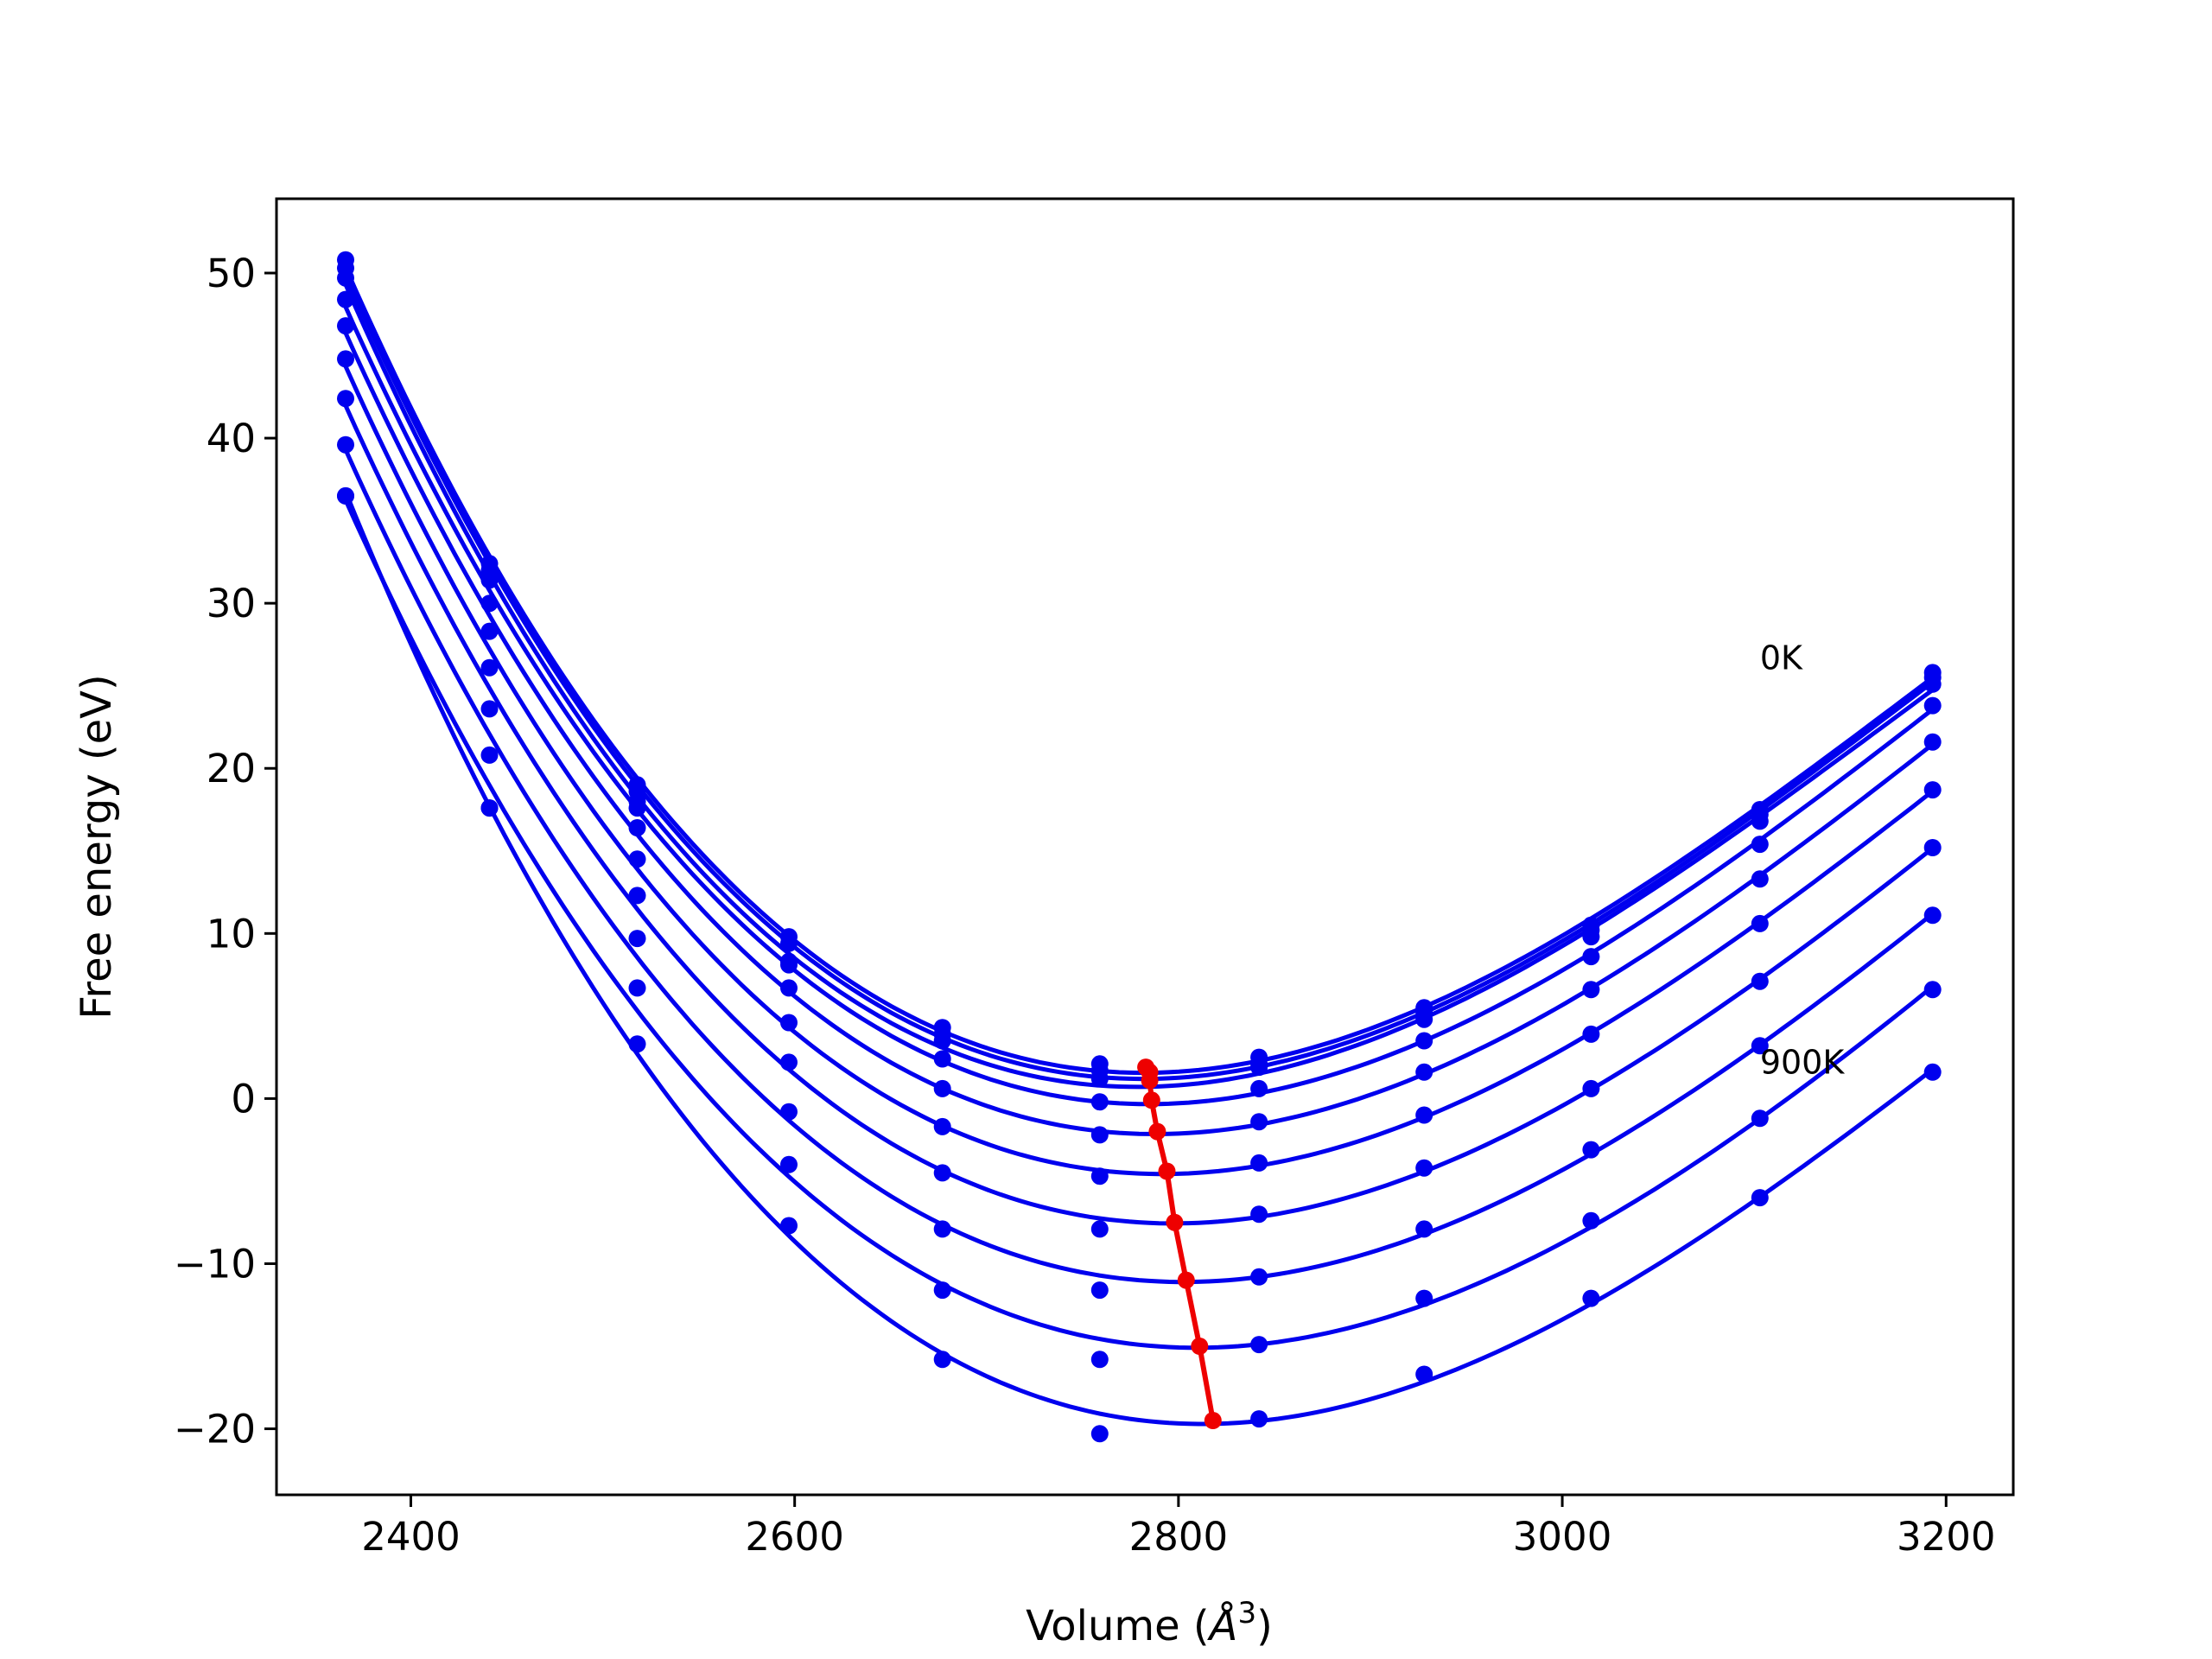  What do you see at coordinates (232, 273) in the screenshot?
I see `y-tick-label: 50` at bounding box center [232, 273].